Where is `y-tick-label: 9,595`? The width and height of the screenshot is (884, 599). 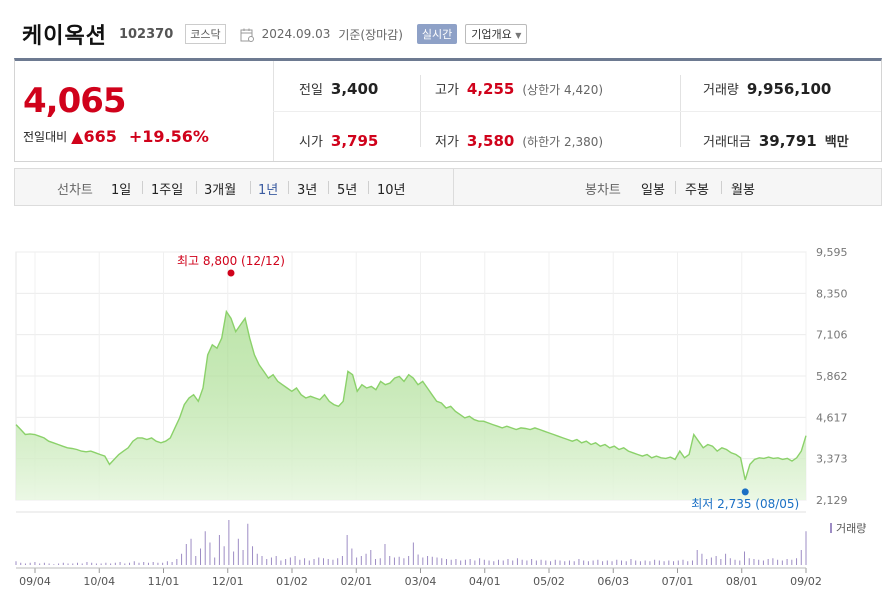 y-tick-label: 9,595 is located at coordinates (832, 252).